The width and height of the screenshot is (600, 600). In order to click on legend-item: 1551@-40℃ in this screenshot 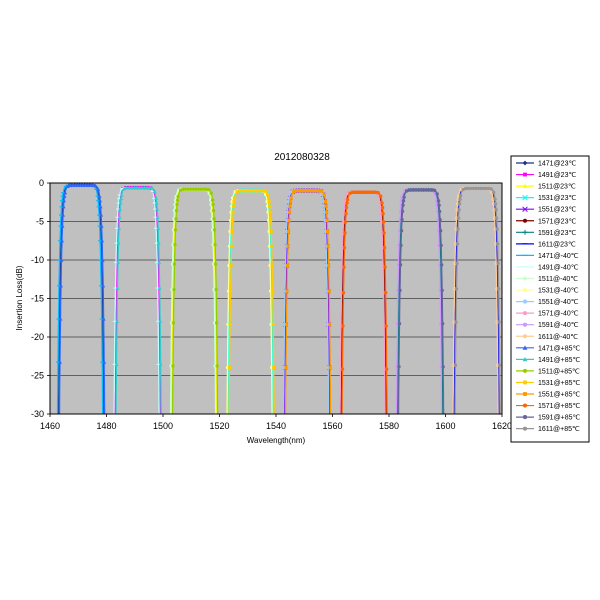, I will do `click(547, 302)`.